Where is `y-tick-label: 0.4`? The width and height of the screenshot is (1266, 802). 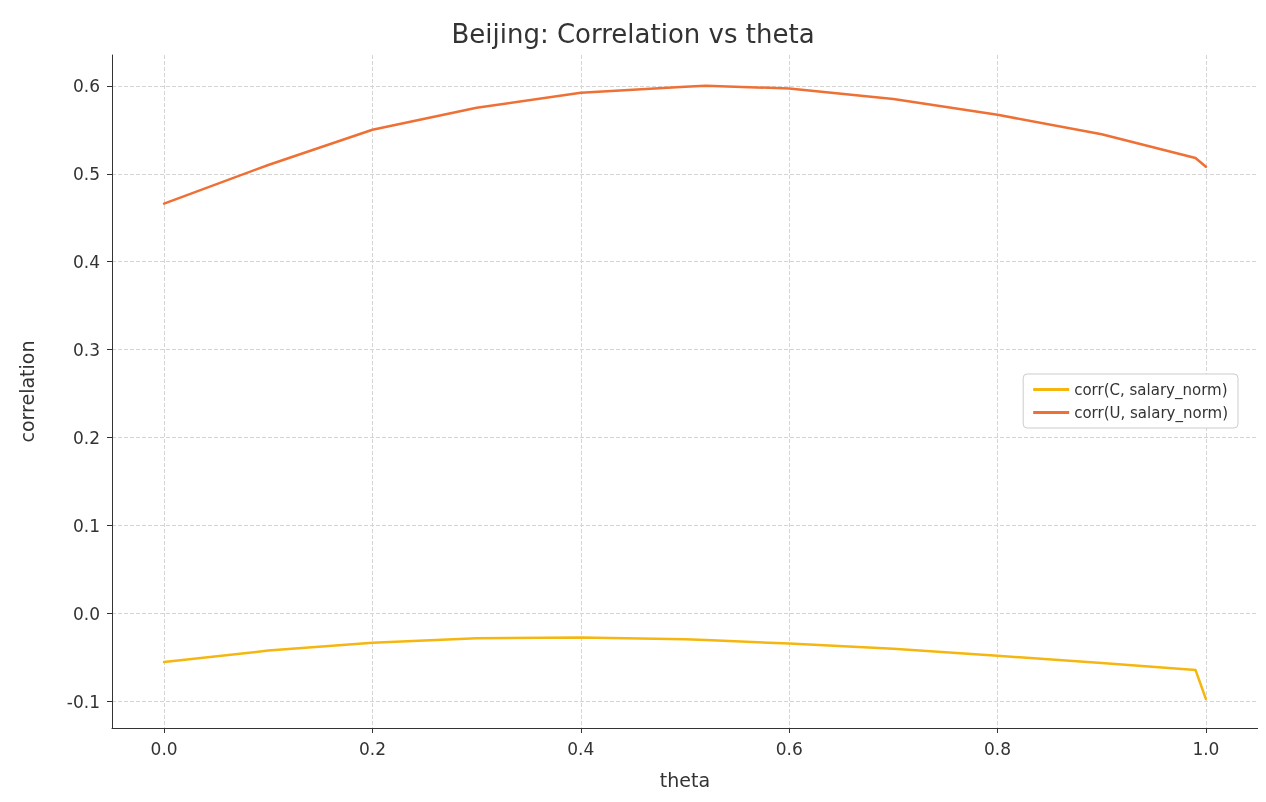
y-tick-label: 0.4 is located at coordinates (86, 261).